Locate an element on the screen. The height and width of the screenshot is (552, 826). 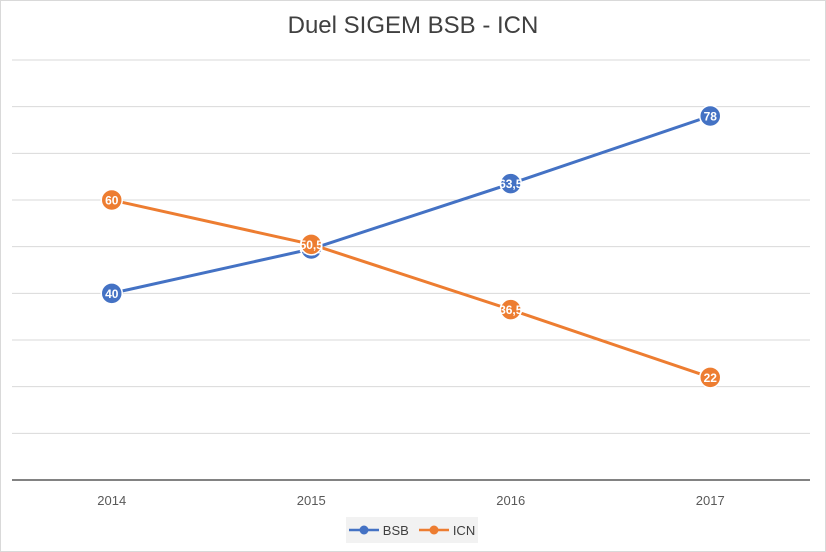
legend-item-bsb: BSB is located at coordinates (378, 530).